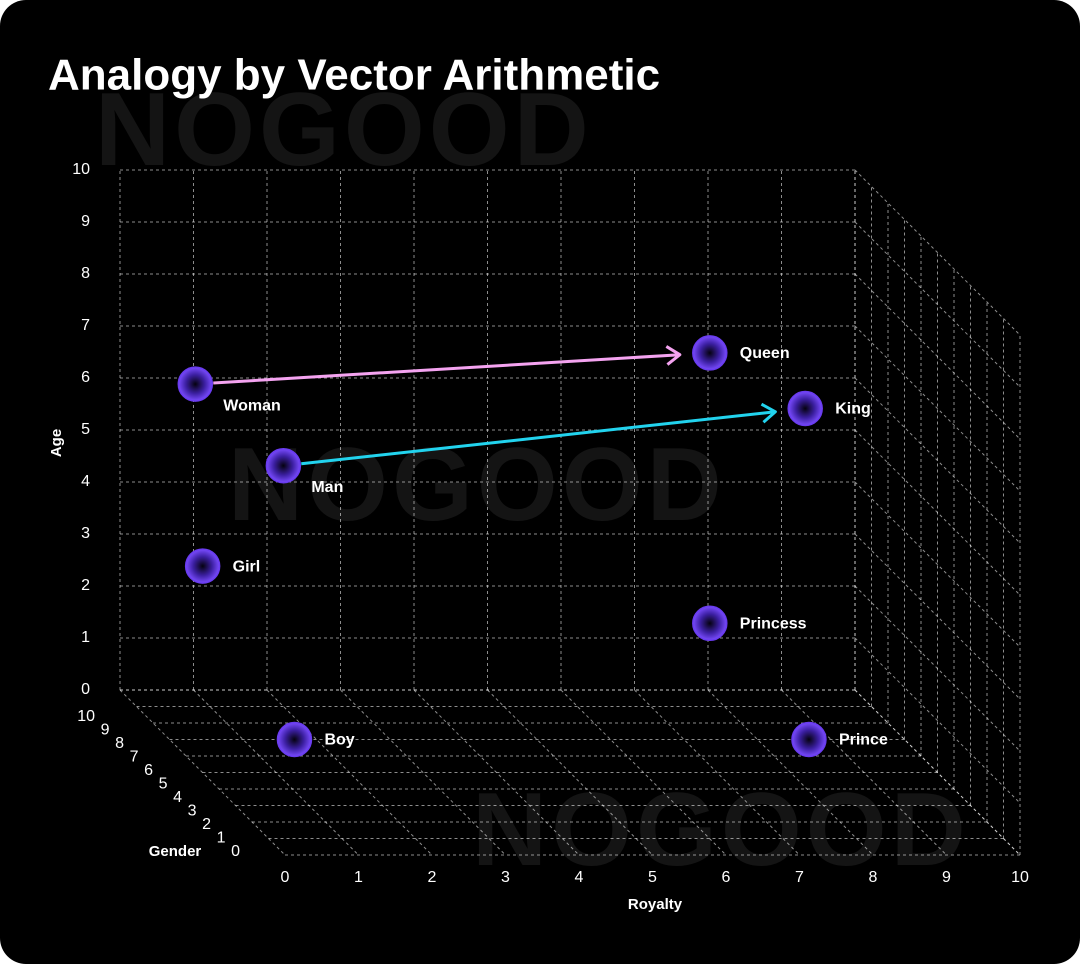  Describe the element at coordinates (327, 487) in the screenshot. I see `point-label: Man` at that location.